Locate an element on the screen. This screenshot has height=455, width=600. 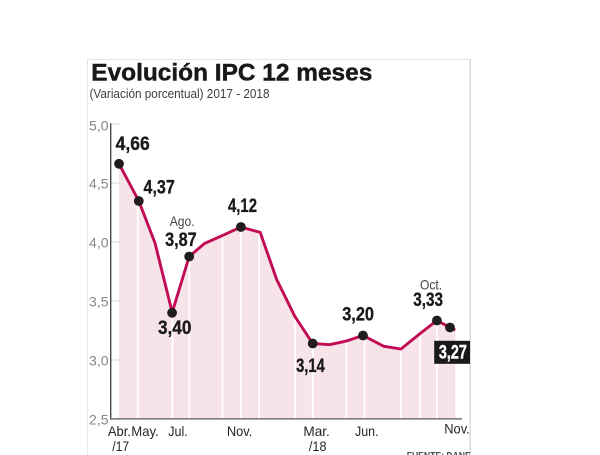
svg-text: Oct. is located at coordinates (431, 284).